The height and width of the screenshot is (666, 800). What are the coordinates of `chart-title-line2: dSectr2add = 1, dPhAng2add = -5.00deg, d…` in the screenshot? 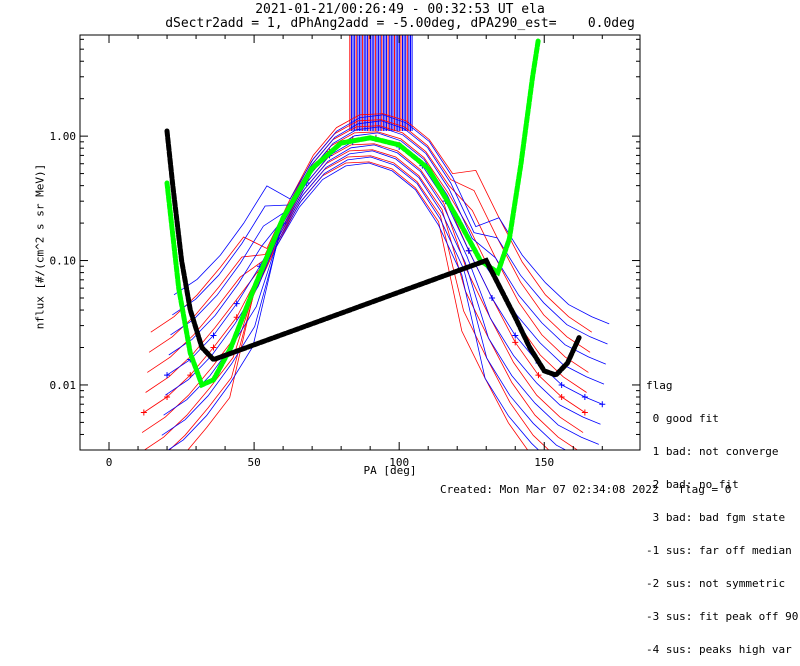 It's located at (400, 23).